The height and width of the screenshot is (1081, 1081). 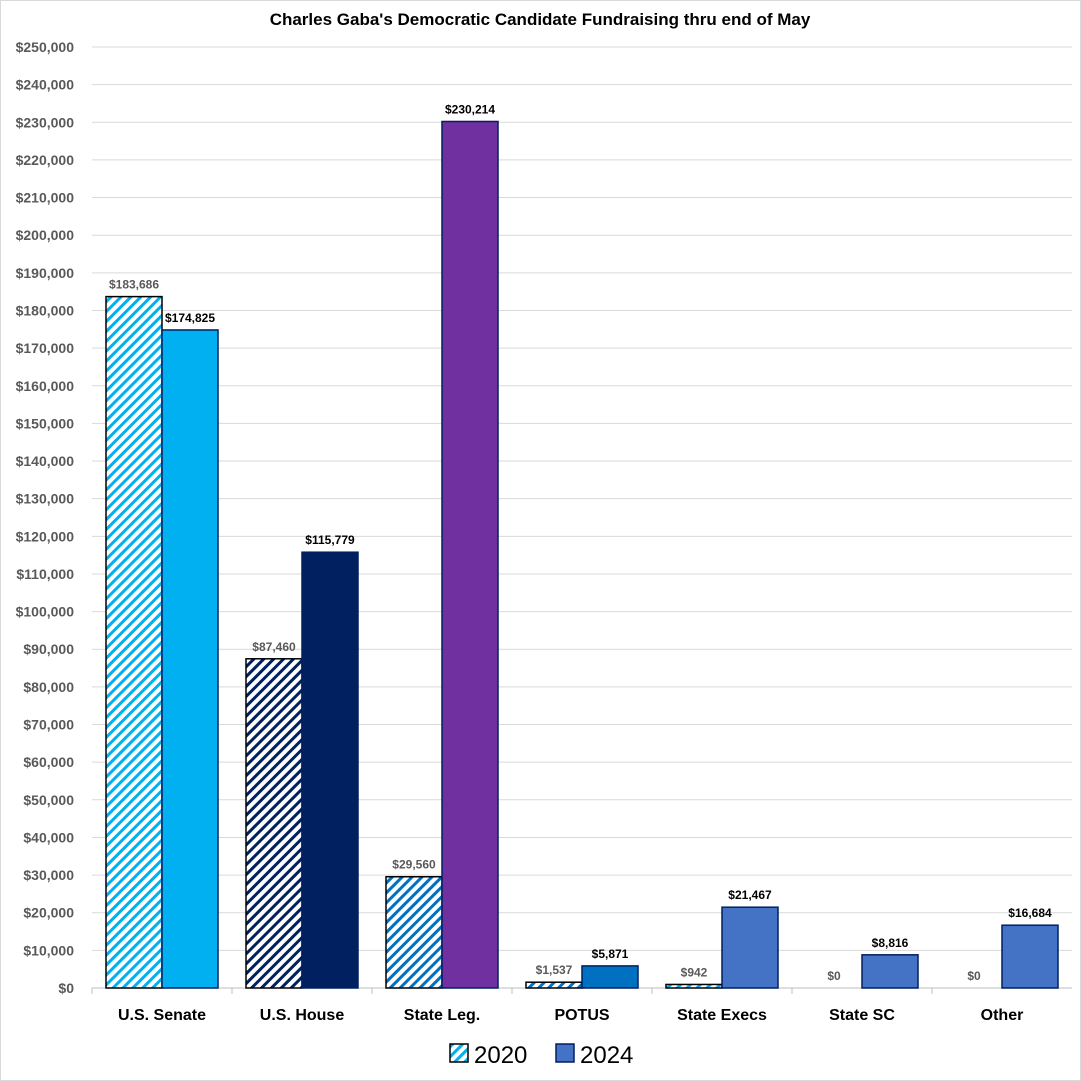 I want to click on data-label: $115,779, so click(x=330, y=540).